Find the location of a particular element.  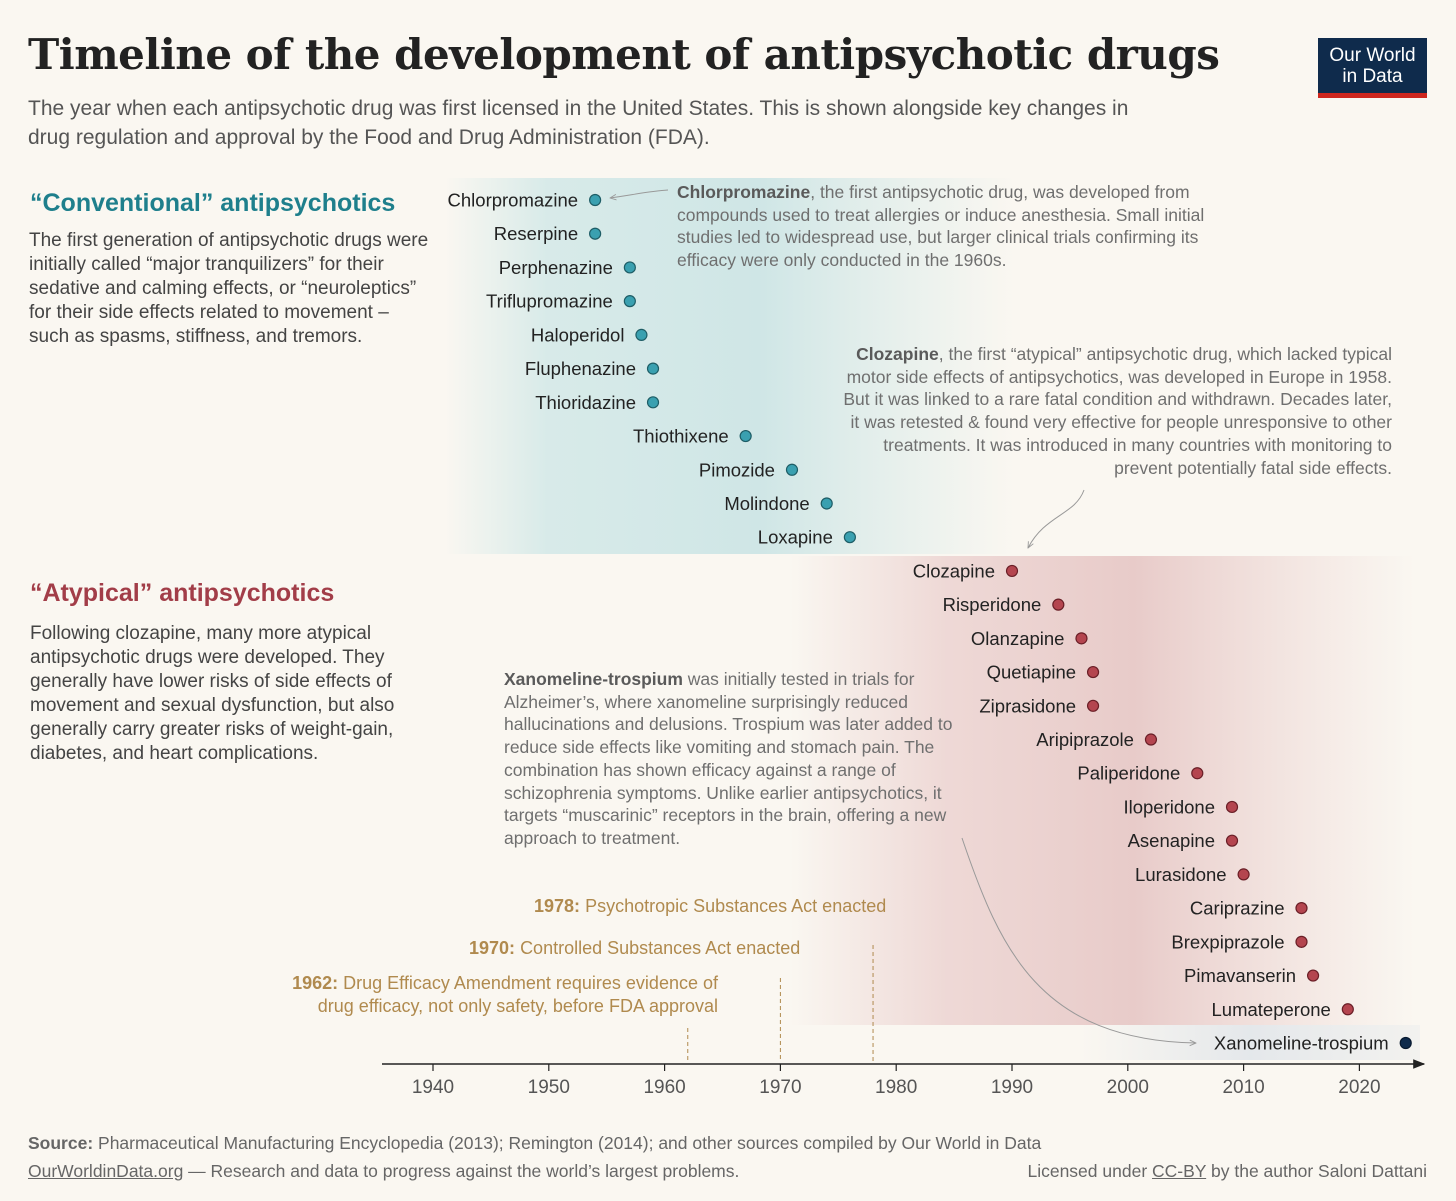

drug-label: Perphenazine is located at coordinates (556, 267).